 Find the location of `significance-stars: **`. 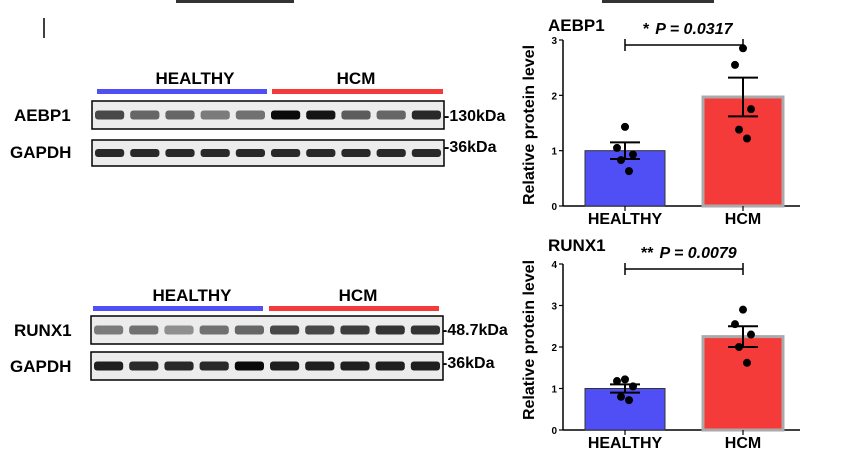

significance-stars: ** is located at coordinates (647, 253).